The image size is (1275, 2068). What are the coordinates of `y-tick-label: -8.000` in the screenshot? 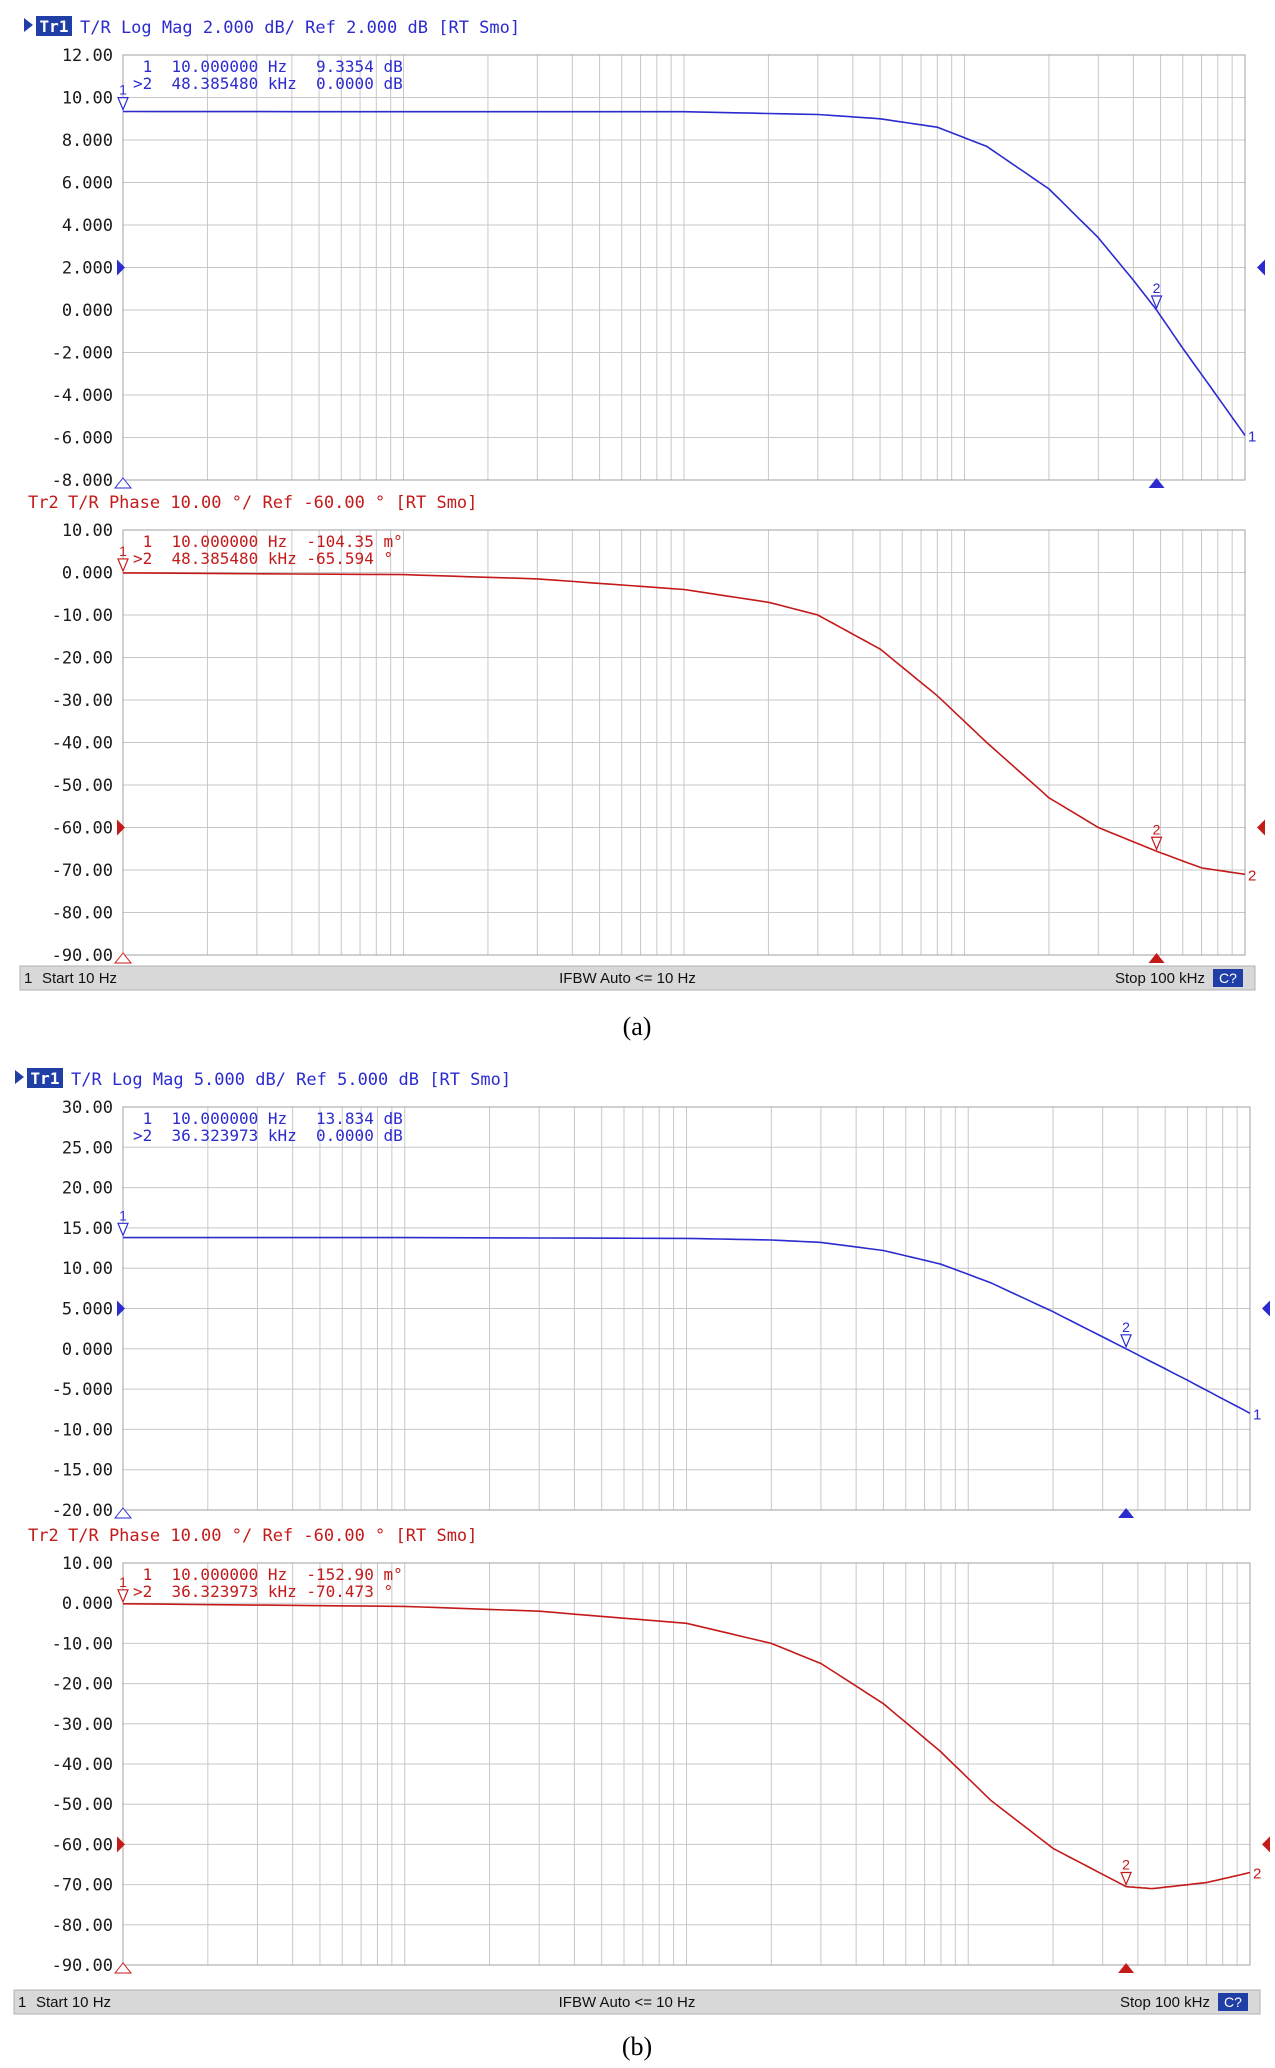 It's located at (82, 481).